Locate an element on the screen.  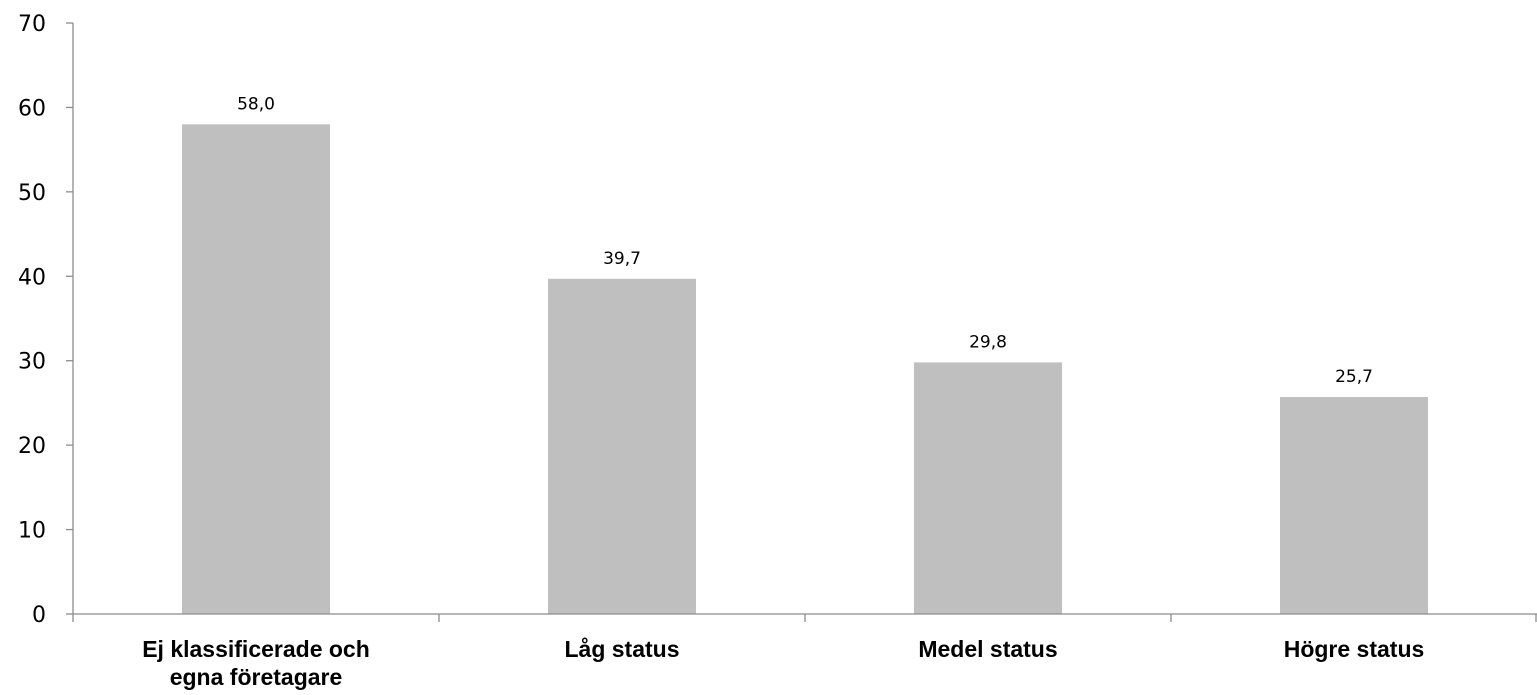
y-tick-label: 50 is located at coordinates (32, 193).